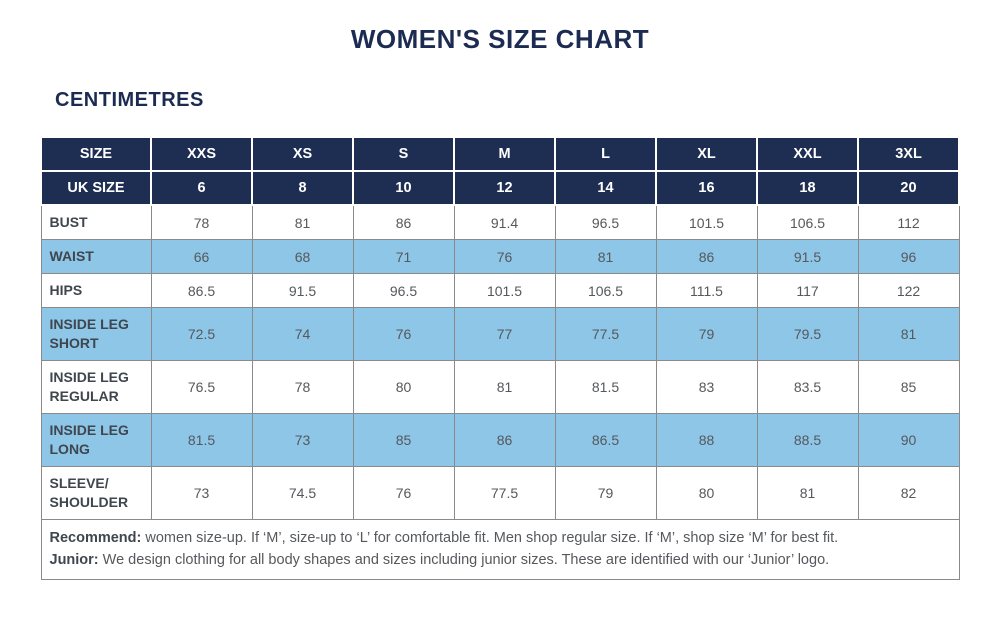 This screenshot has height=619, width=1000. I want to click on size-column-header: L, so click(605, 154).